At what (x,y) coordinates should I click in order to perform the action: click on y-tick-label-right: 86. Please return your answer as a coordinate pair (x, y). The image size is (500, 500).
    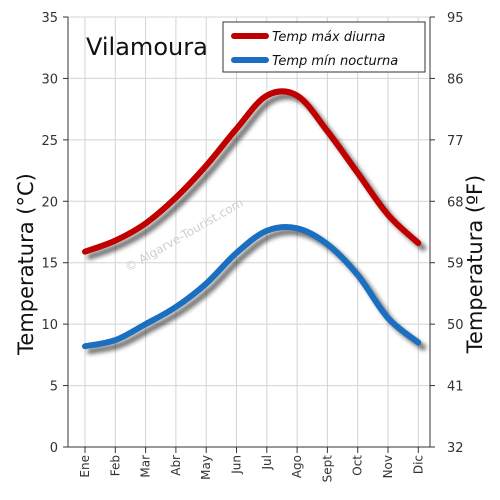
    Looking at the image, I should click on (455, 79).